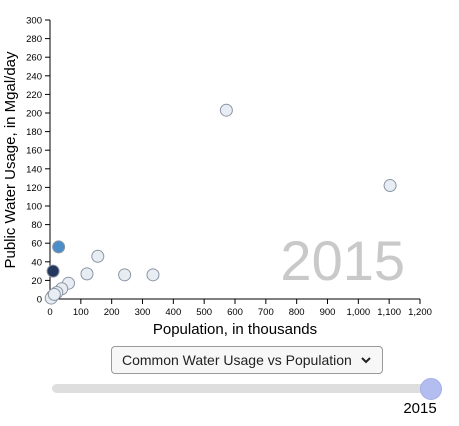 The width and height of the screenshot is (459, 426). I want to click on y-tick-label: 240, so click(34, 76).